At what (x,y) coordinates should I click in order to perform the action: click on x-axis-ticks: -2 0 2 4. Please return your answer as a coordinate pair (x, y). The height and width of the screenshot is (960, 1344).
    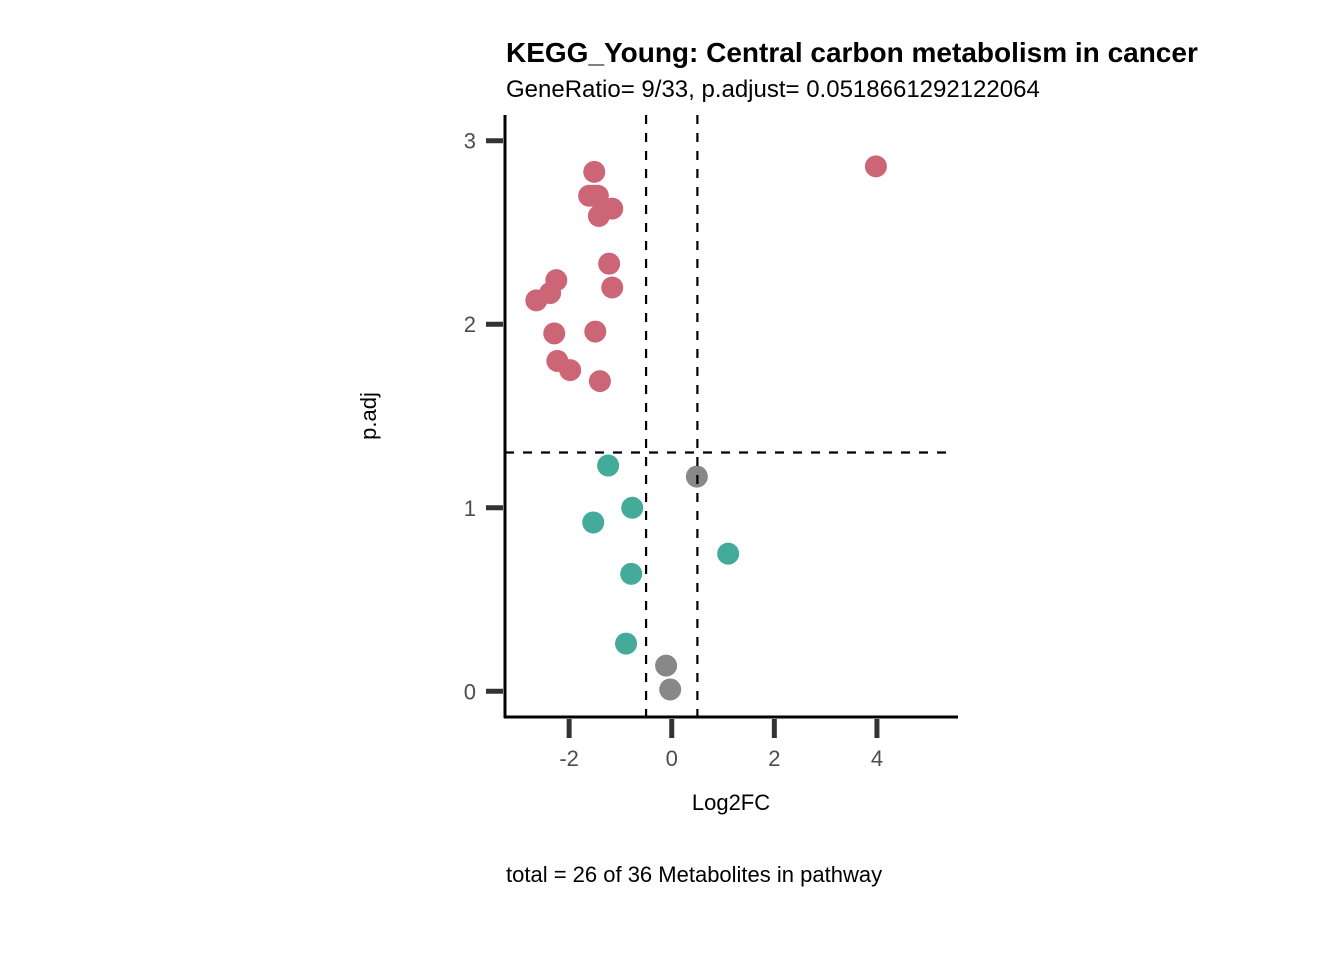
    Looking at the image, I should click on (721, 745).